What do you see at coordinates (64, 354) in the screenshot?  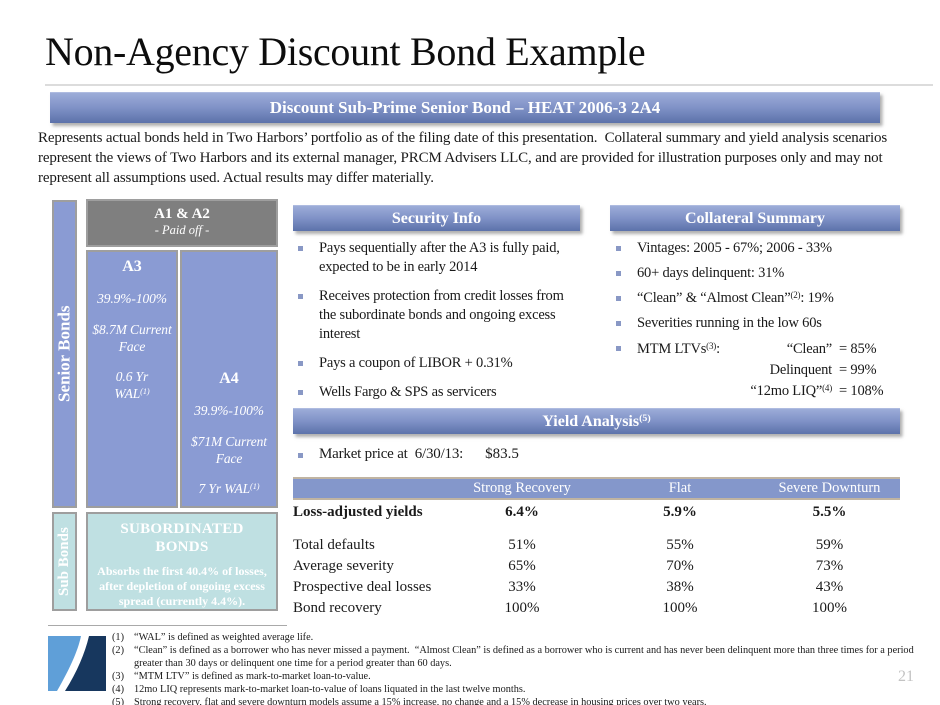 I see `senior-bonds-label: Senior Bonds` at bounding box center [64, 354].